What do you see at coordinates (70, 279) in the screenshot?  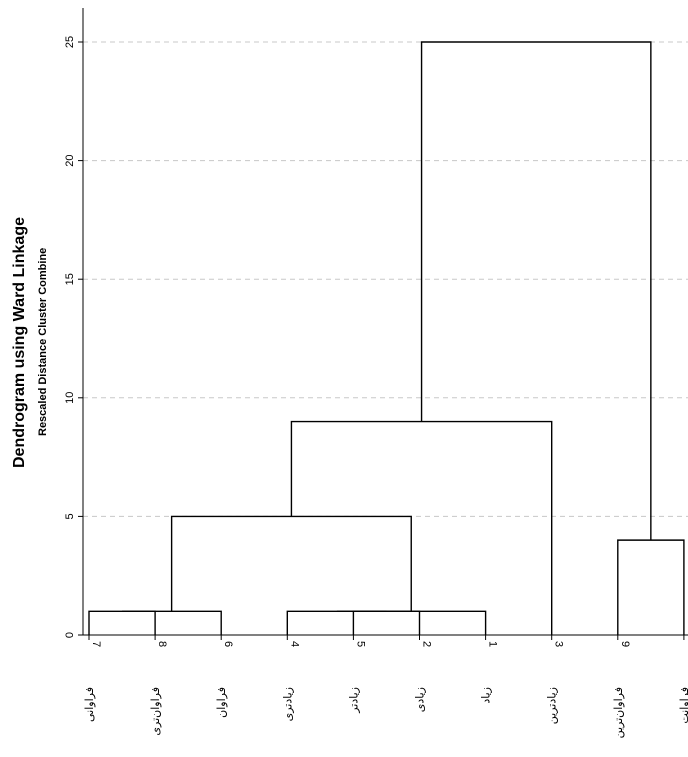 I see `y-tick-label-15: 15` at bounding box center [70, 279].